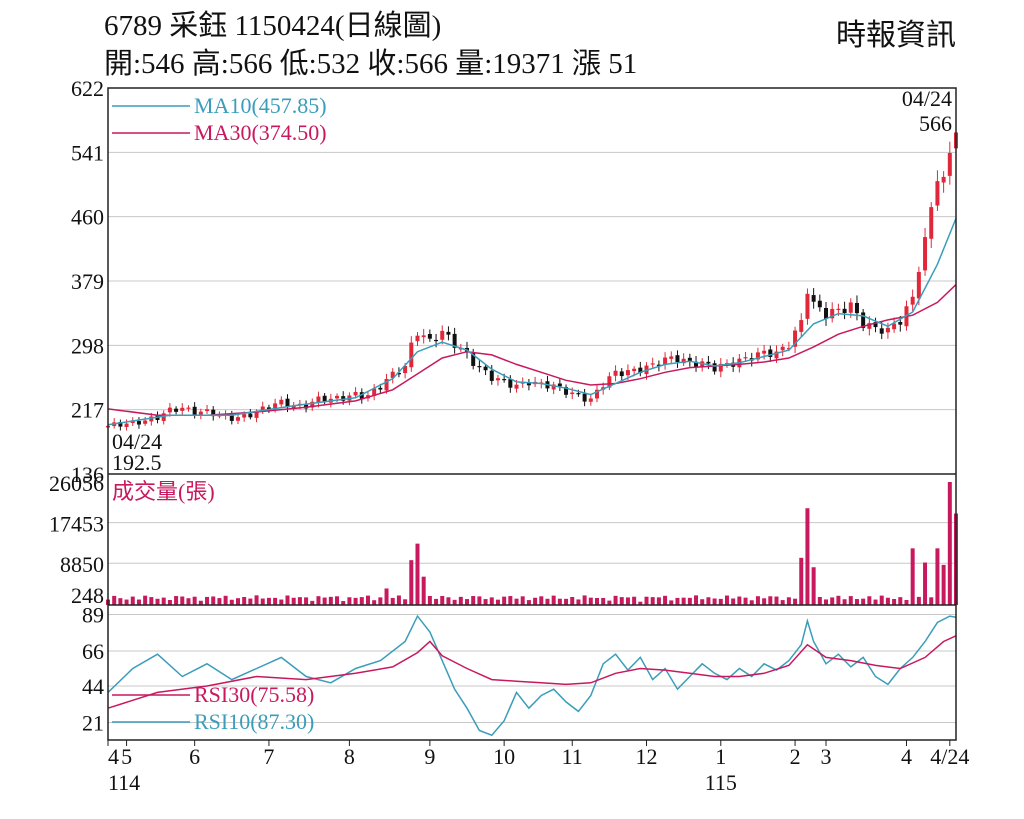 The height and width of the screenshot is (819, 1024). Describe the element at coordinates (76, 524) in the screenshot. I see `volume-tick-label: 17453` at that location.